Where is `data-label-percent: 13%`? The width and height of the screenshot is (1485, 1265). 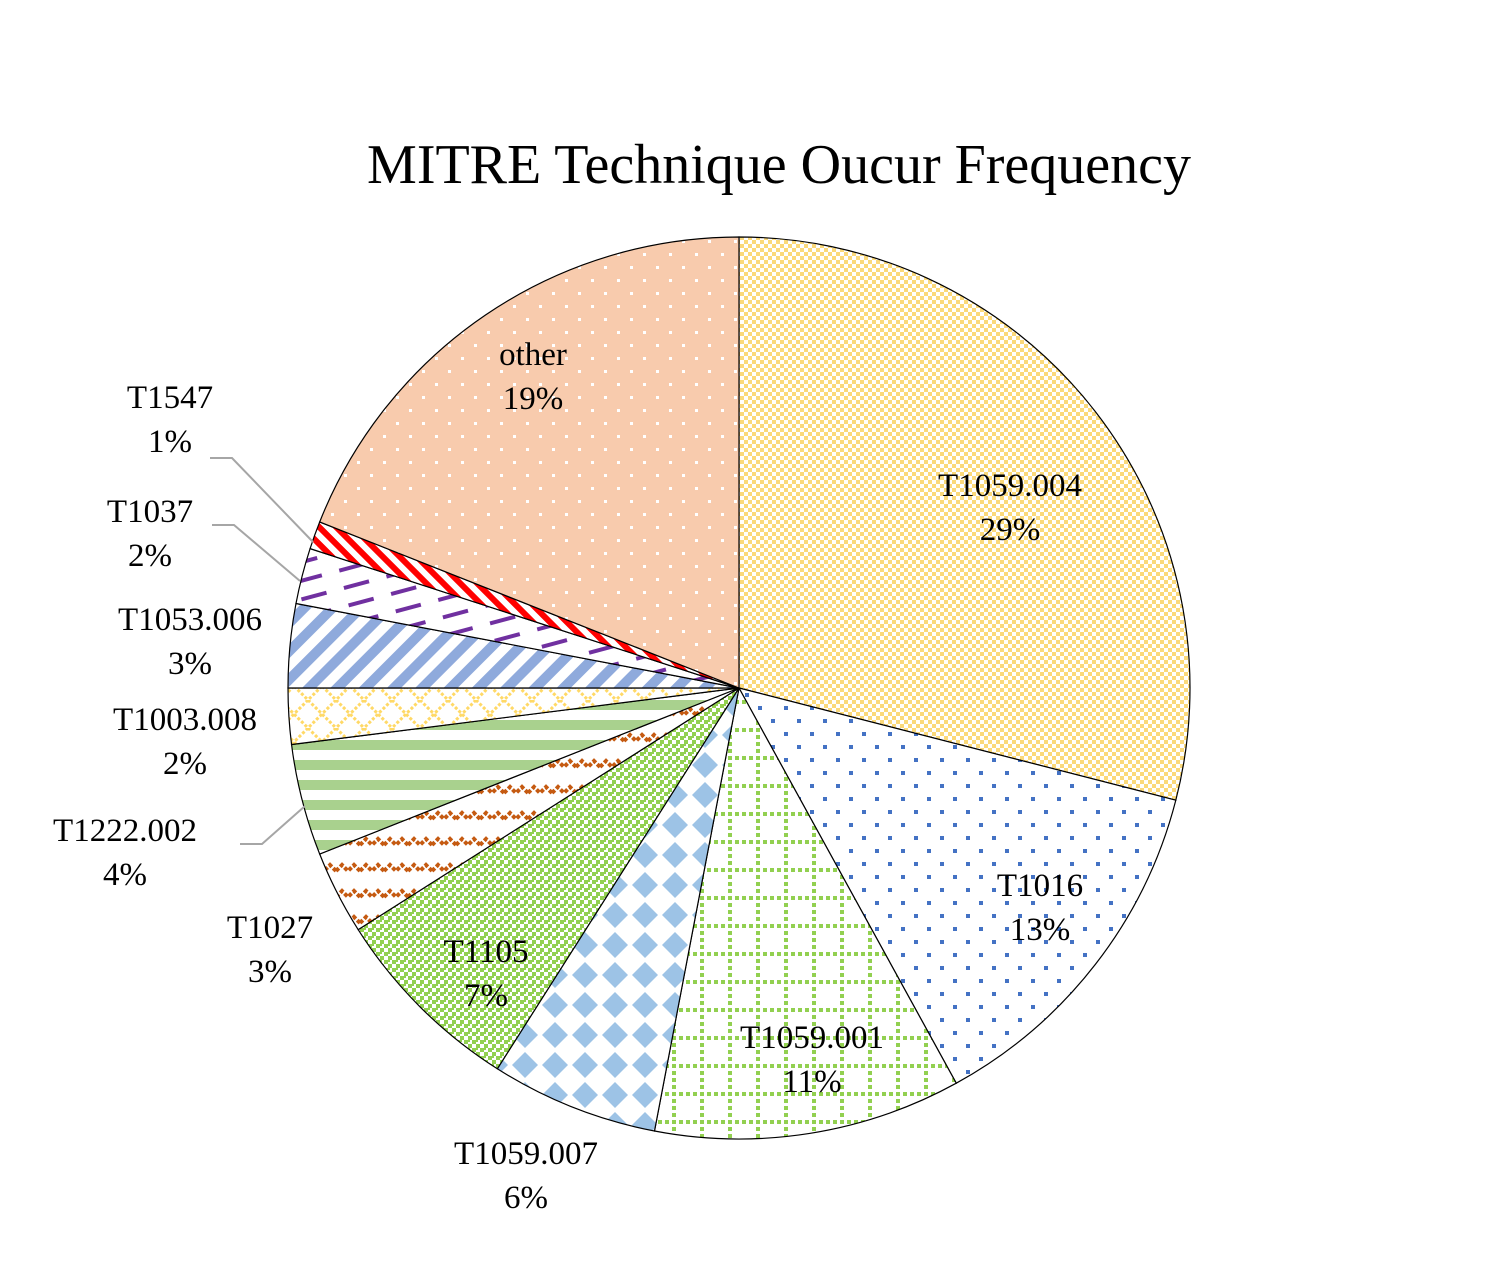
data-label-percent: 13% is located at coordinates (1040, 930).